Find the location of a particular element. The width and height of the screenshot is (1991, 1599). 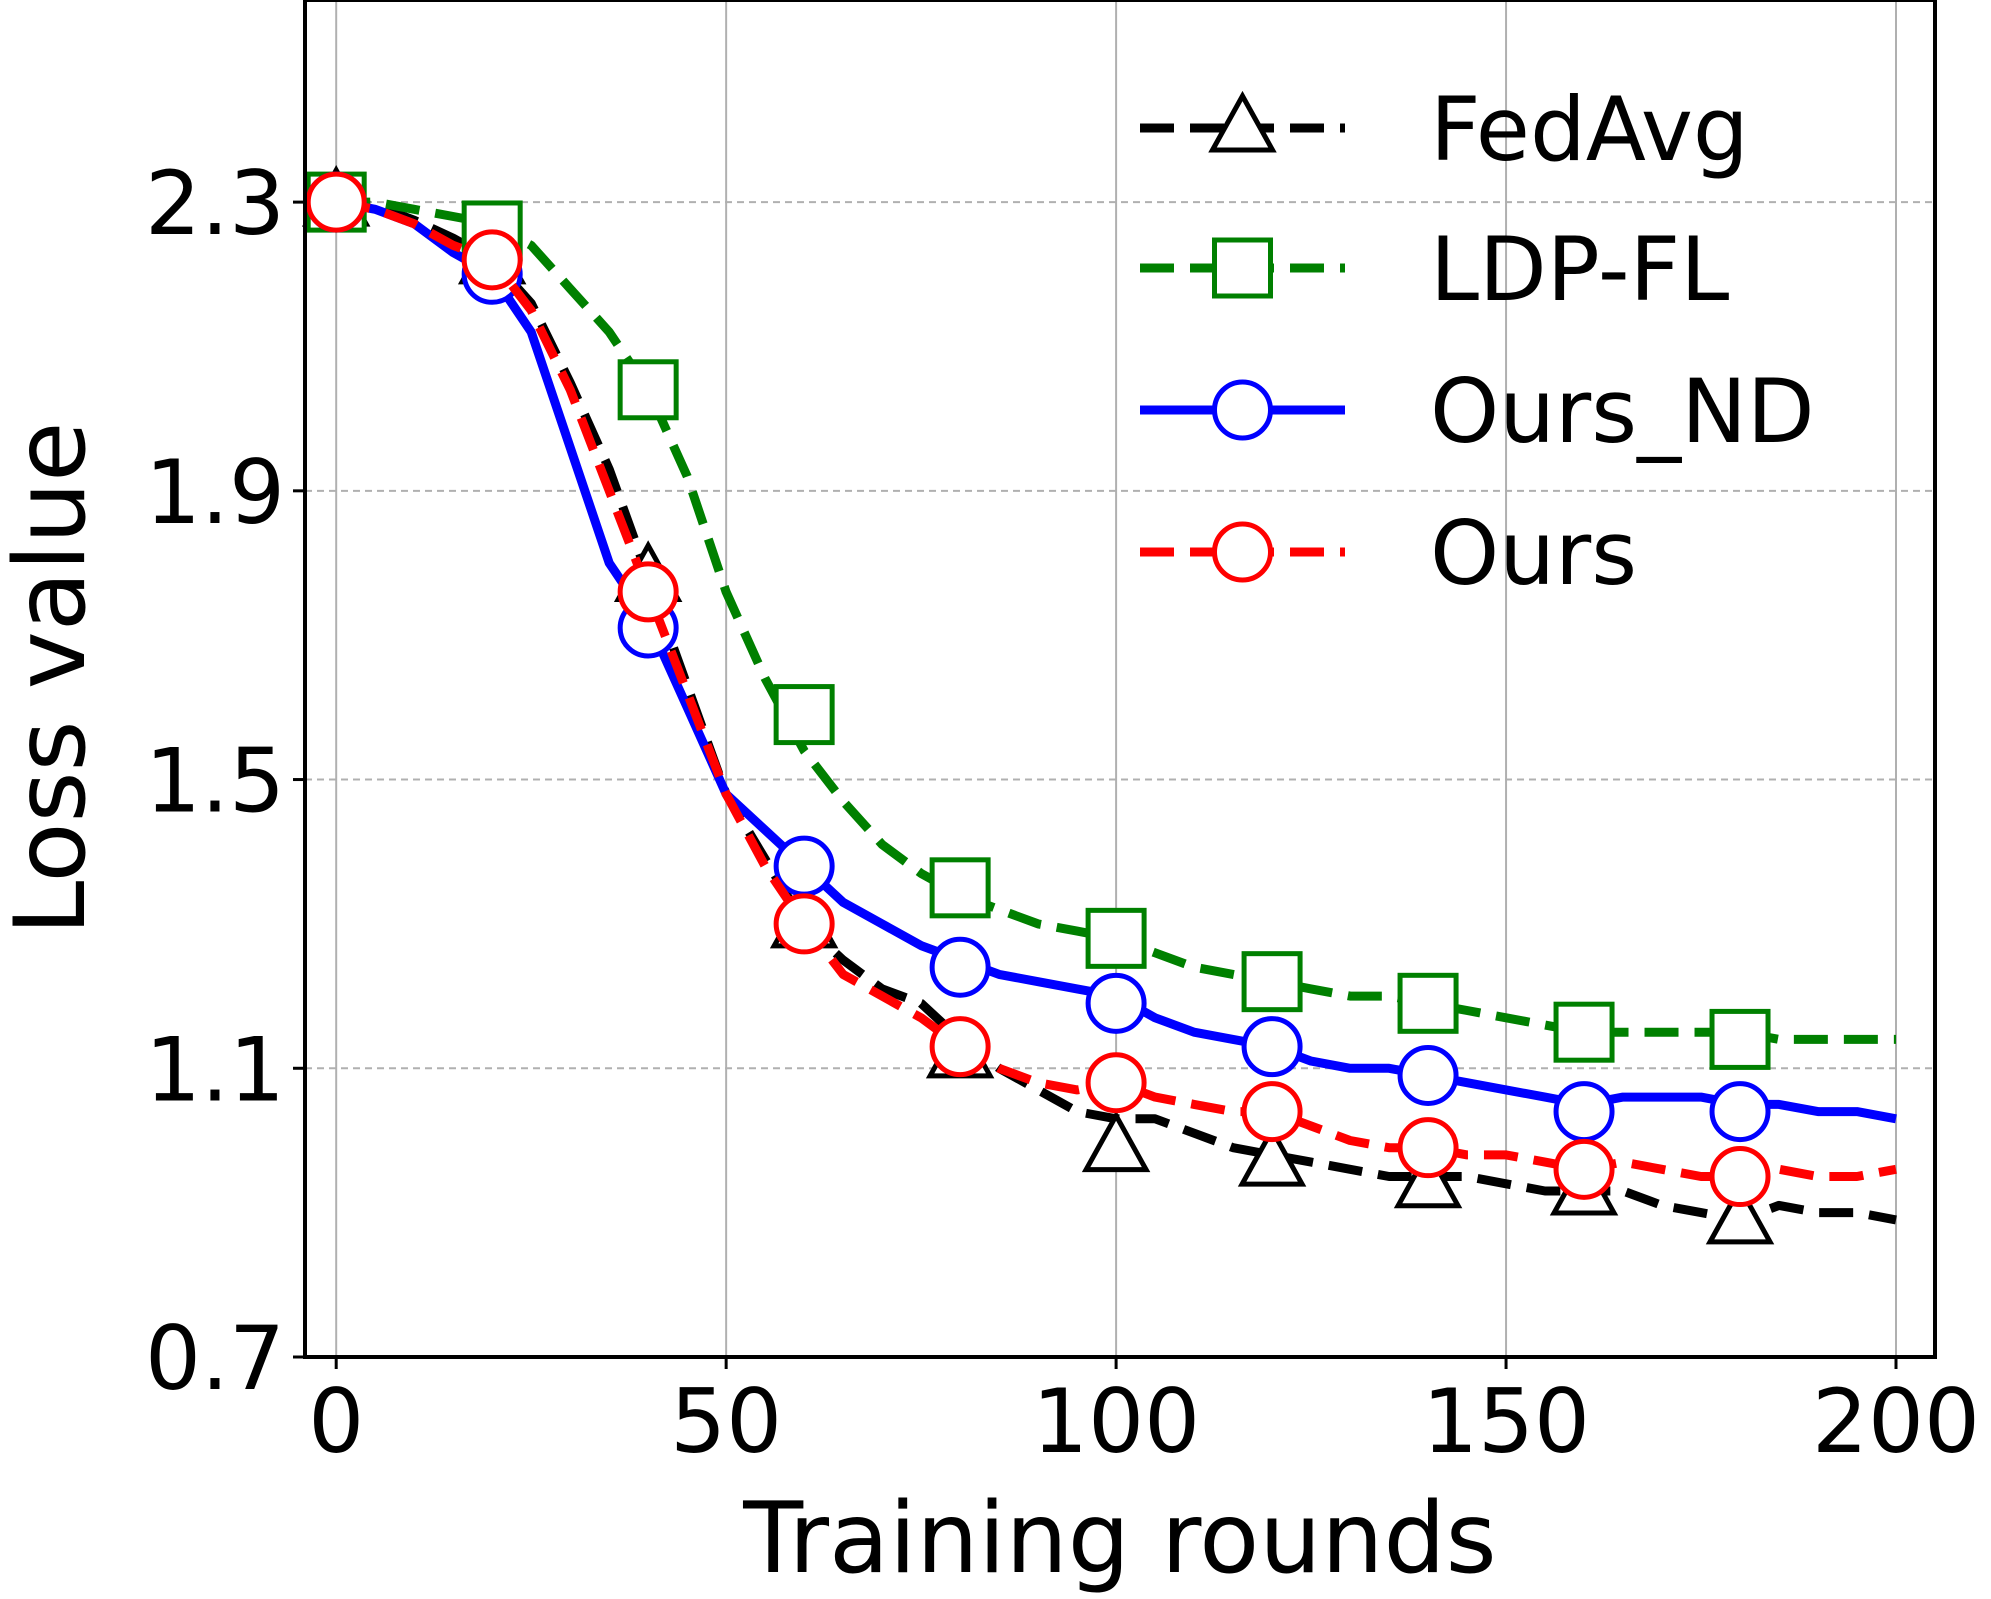

x-axis-title: Training rounds is located at coordinates (1119, 1538).